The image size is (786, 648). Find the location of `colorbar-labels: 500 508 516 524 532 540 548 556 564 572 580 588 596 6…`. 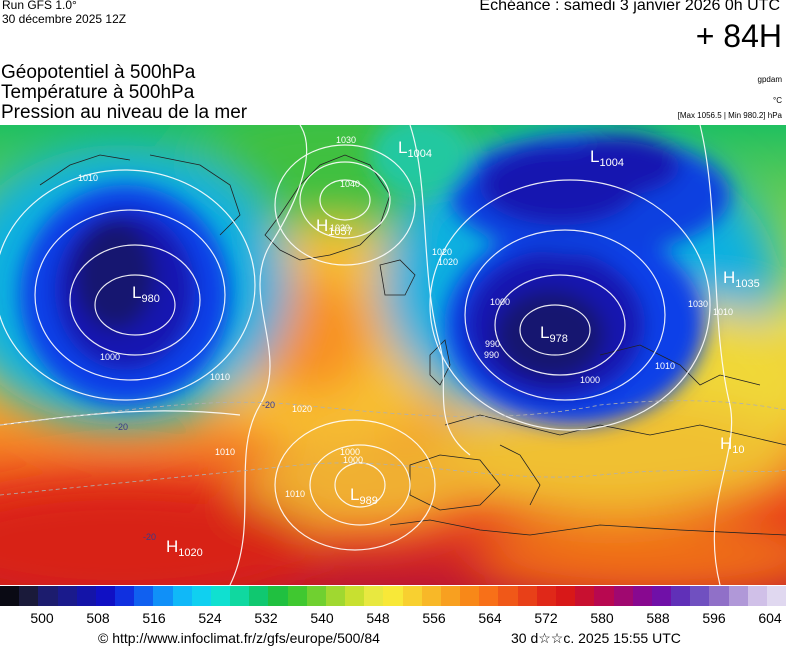

colorbar-labels: 500 508 516 524 532 540 548 556 564 572 580 588 596 6… is located at coordinates (393, 619).